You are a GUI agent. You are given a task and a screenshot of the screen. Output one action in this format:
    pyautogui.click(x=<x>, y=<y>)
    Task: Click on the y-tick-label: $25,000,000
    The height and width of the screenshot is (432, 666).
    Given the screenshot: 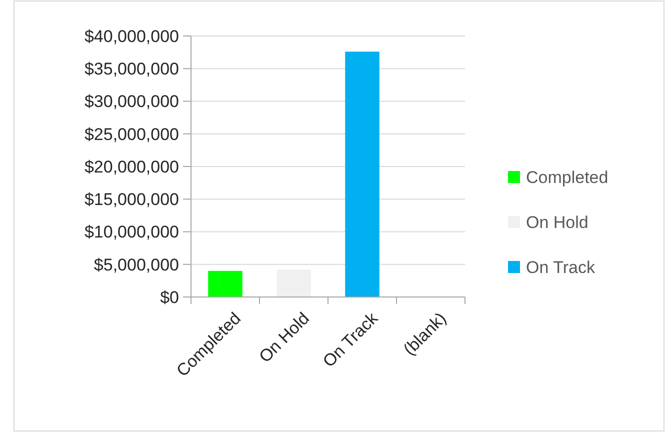 What is the action you would take?
    pyautogui.click(x=131, y=134)
    